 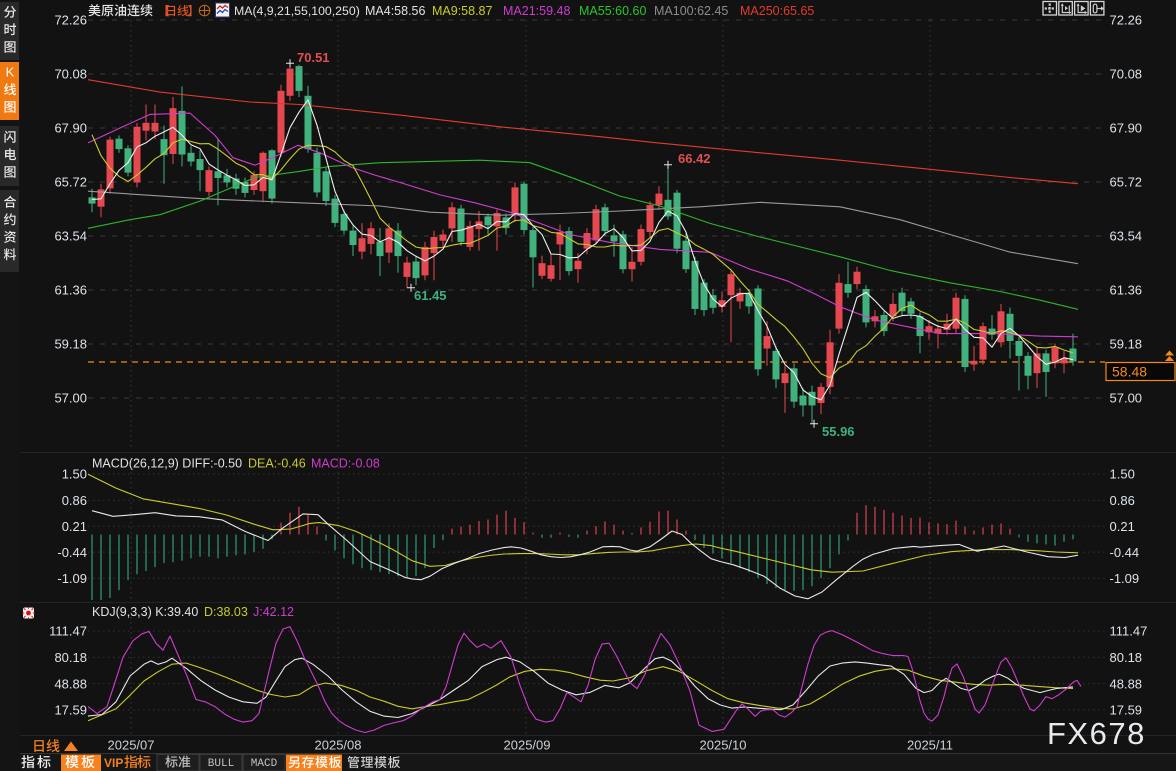 I want to click on svg-text: MACD(26,12,9) DIFF:-0.50, so click(x=167, y=464).